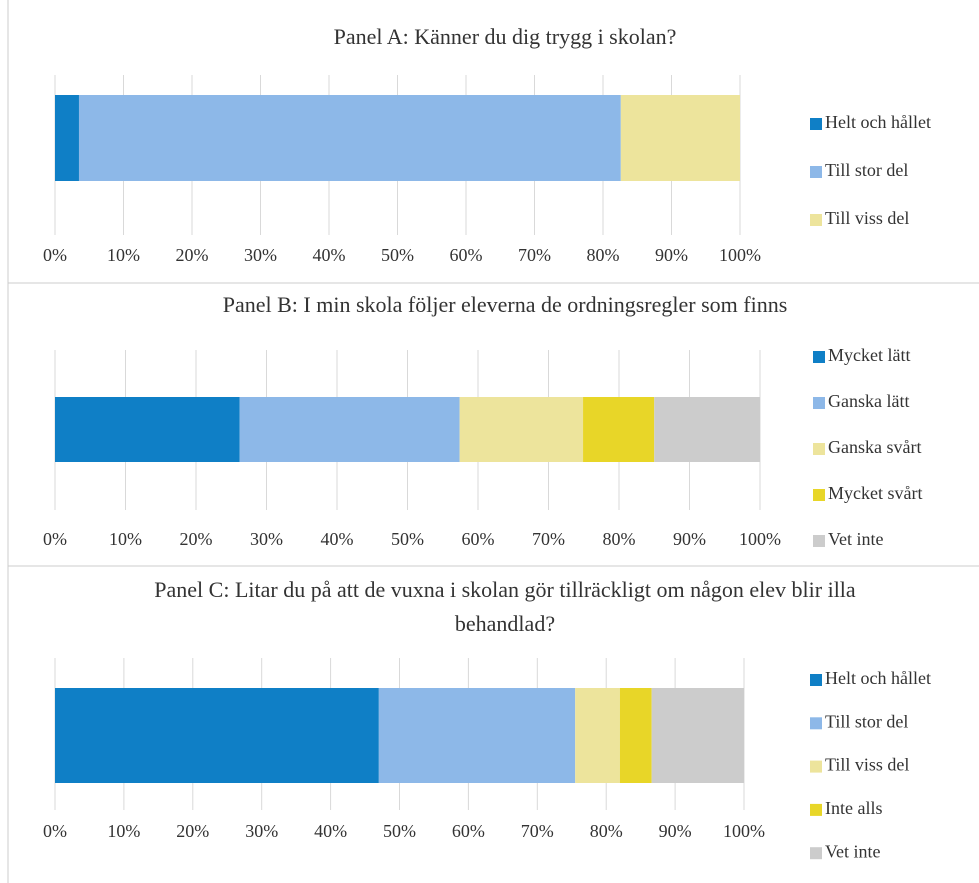 Image resolution: width=979 pixels, height=883 pixels. Describe the element at coordinates (869, 355) in the screenshot. I see `legend-label: Mycket lätt` at that location.